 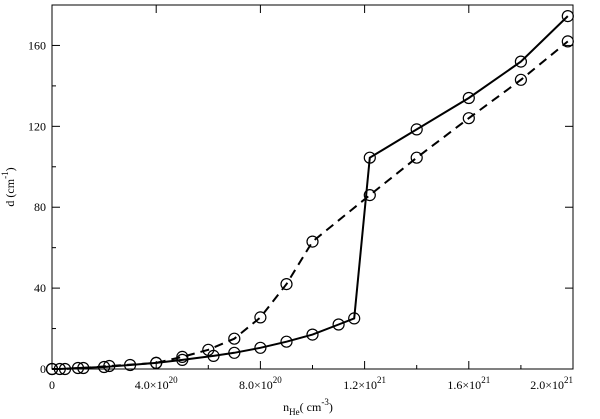 I want to click on x-tick-label: 8.0×10²⁰, so click(x=260, y=383).